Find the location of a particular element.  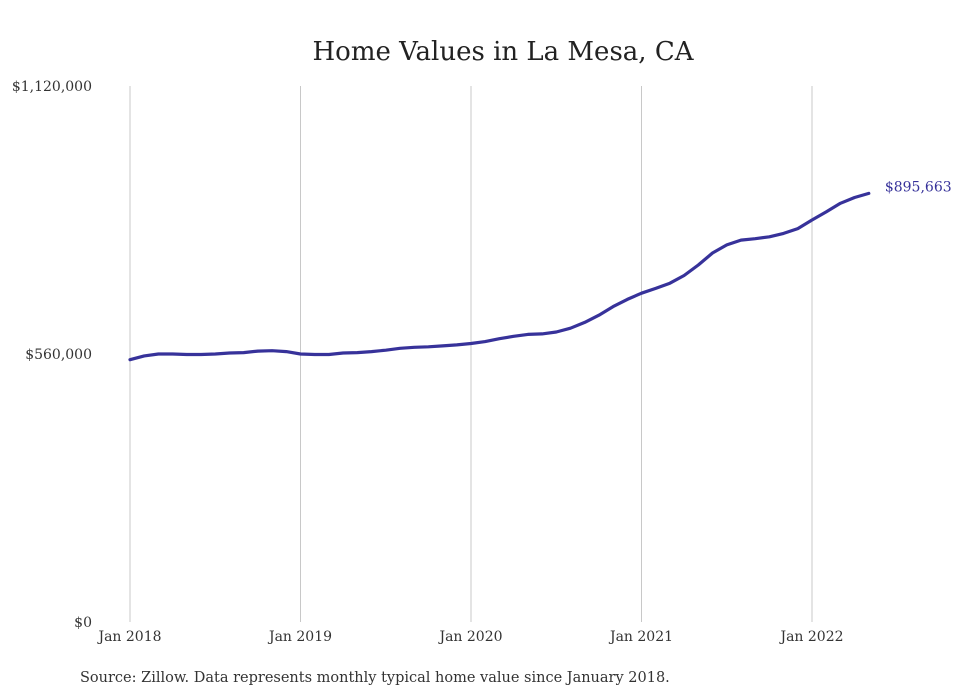

y-tick-label: $1,120,000 is located at coordinates (52, 87).